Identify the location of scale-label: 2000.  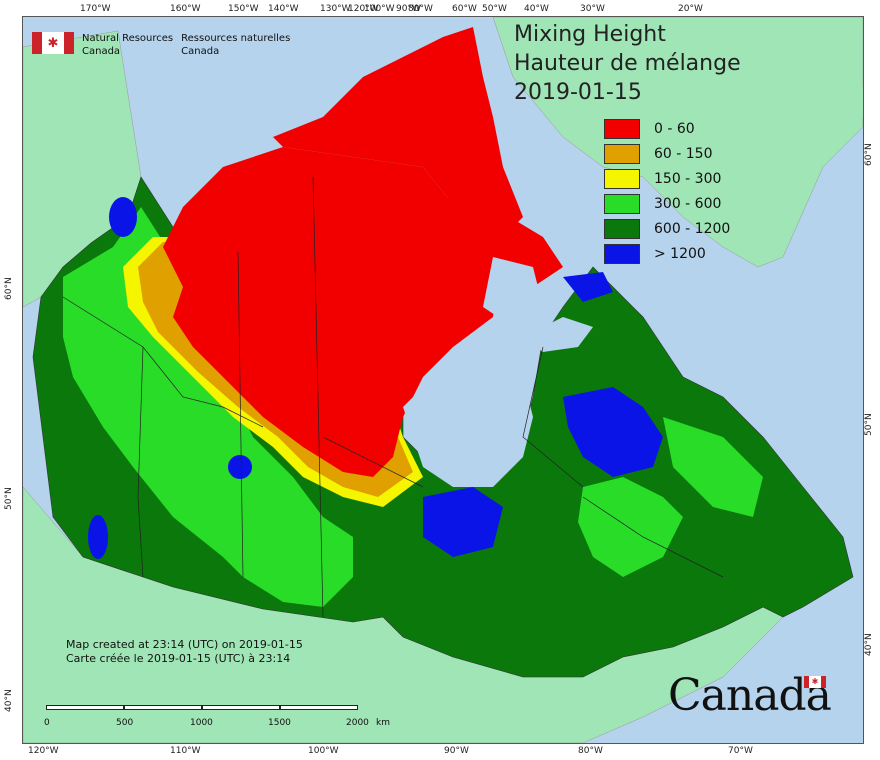
(357, 723).